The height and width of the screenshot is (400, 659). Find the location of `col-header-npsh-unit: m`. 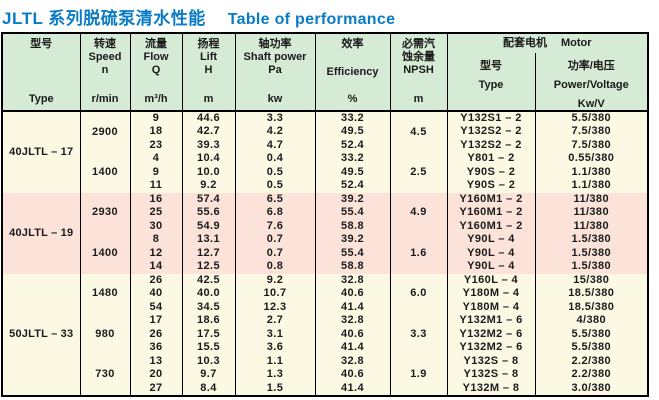

col-header-npsh-unit: m is located at coordinates (418, 99).